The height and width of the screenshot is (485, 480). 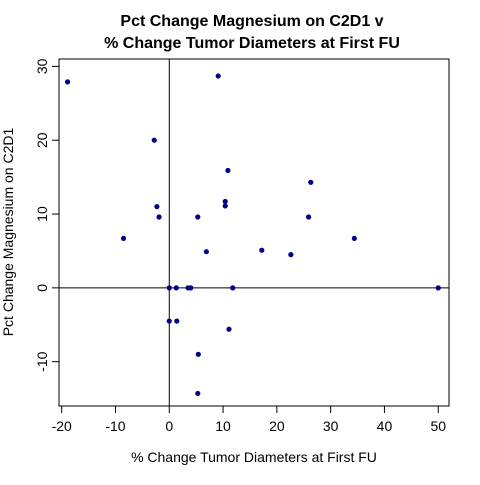 What do you see at coordinates (42, 288) in the screenshot?
I see `y-tick-label: 0` at bounding box center [42, 288].